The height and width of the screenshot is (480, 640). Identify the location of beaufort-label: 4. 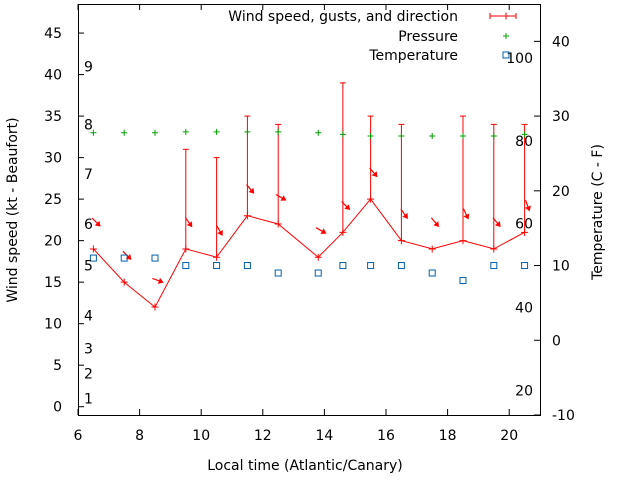
(88, 316).